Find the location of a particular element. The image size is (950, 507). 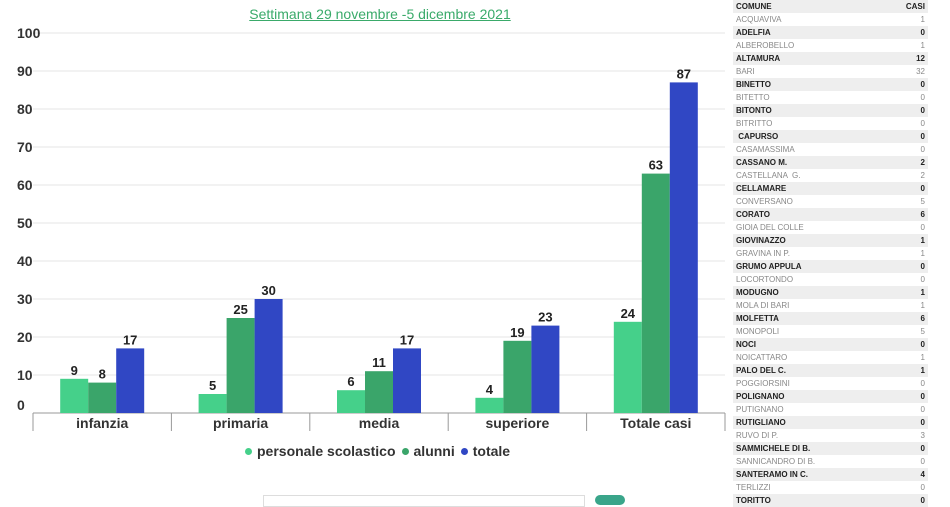

data-label: 19 is located at coordinates (517, 332).